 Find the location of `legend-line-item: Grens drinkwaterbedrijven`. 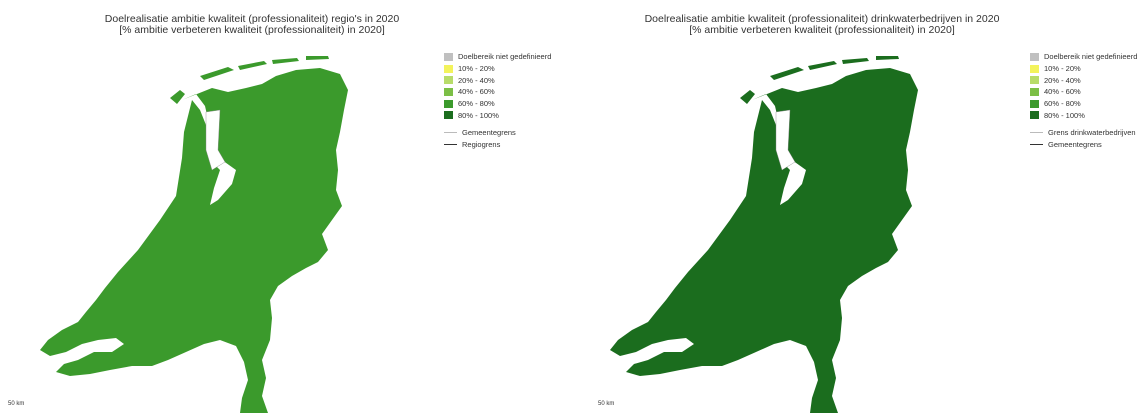

legend-line-item: Grens drinkwaterbedrijven is located at coordinates (1083, 133).